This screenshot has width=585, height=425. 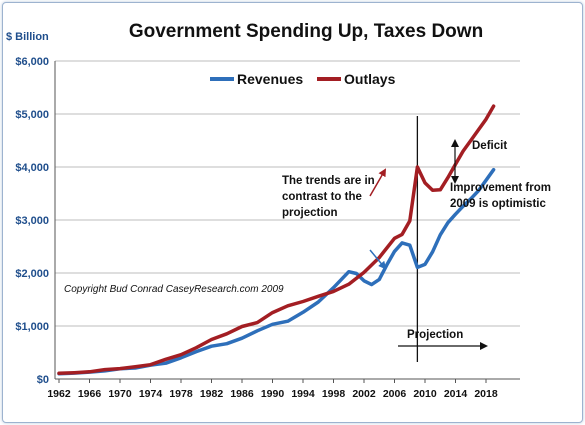 What do you see at coordinates (489, 146) in the screenshot?
I see `annotation-deficit: Deficit` at bounding box center [489, 146].